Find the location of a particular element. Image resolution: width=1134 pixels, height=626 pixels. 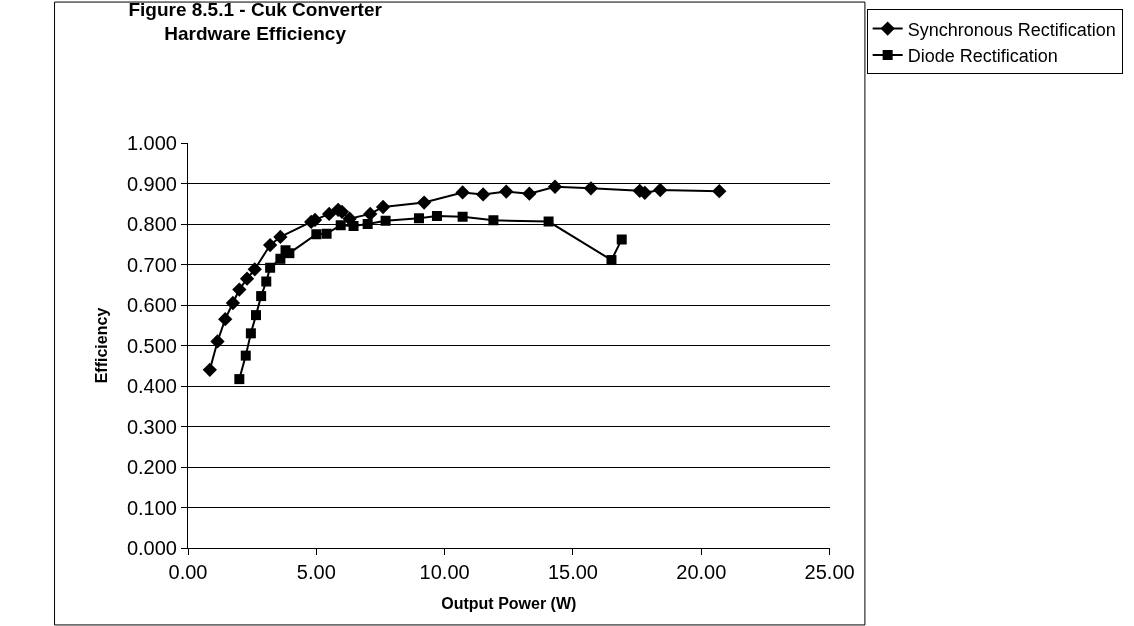

x-tick-label: 5.00 is located at coordinates (316, 572).